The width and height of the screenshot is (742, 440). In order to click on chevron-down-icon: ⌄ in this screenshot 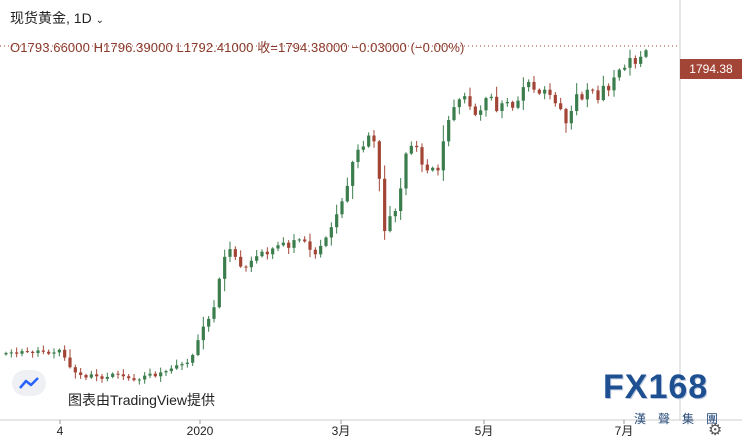, I will do `click(99, 20)`.